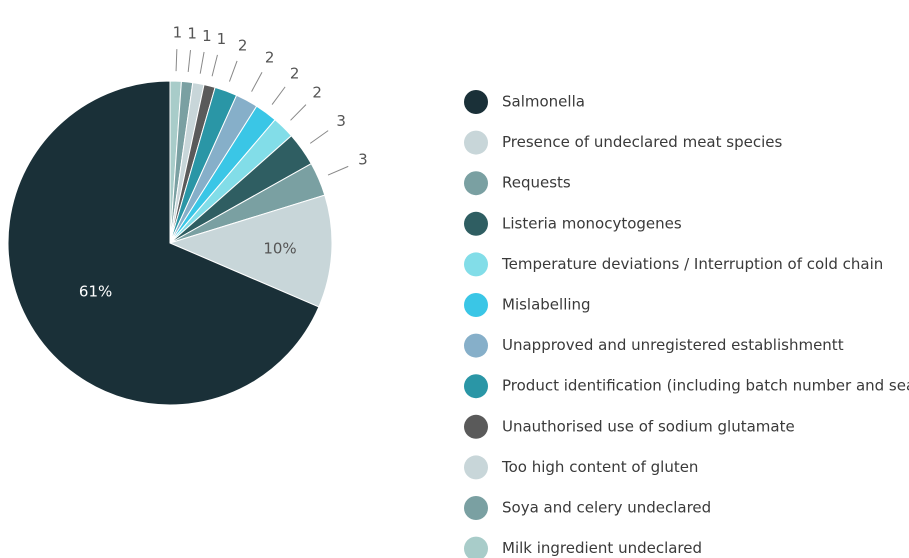 Image resolution: width=909 pixels, height=558 pixels. What do you see at coordinates (599, 467) in the screenshot?
I see `legend-label: Too high content of gluten` at bounding box center [599, 467].